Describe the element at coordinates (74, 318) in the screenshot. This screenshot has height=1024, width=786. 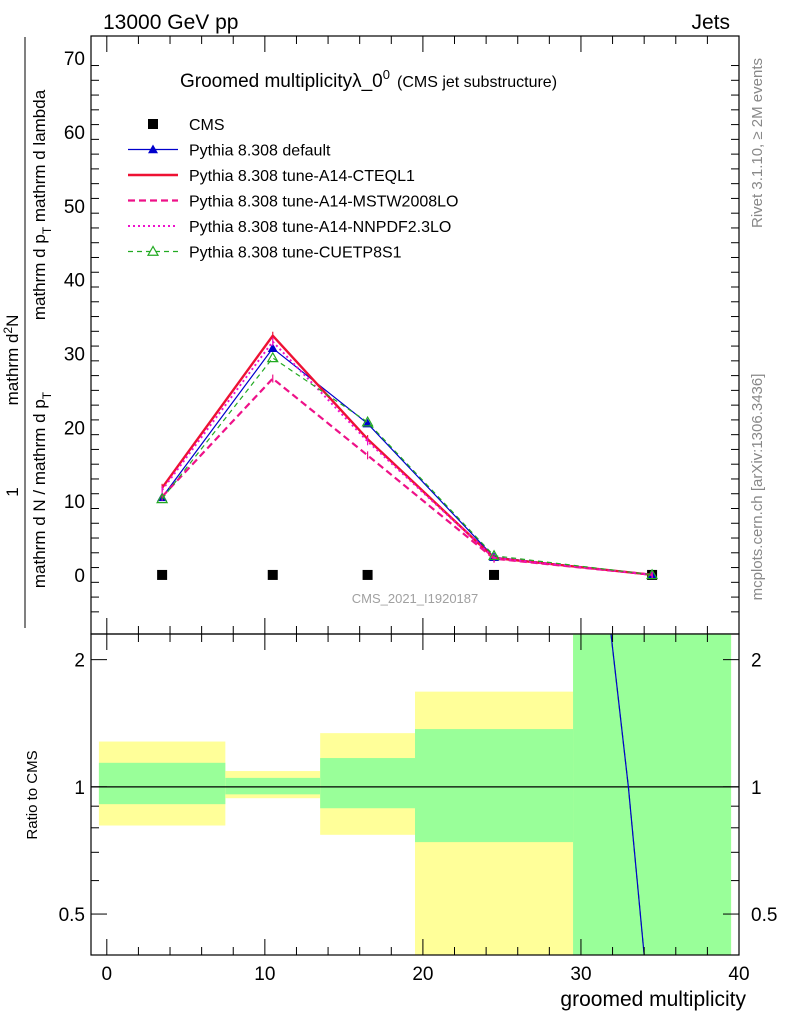
I see `main-y-tick-labels: 0 10 20 30 40 50 60 70` at that location.